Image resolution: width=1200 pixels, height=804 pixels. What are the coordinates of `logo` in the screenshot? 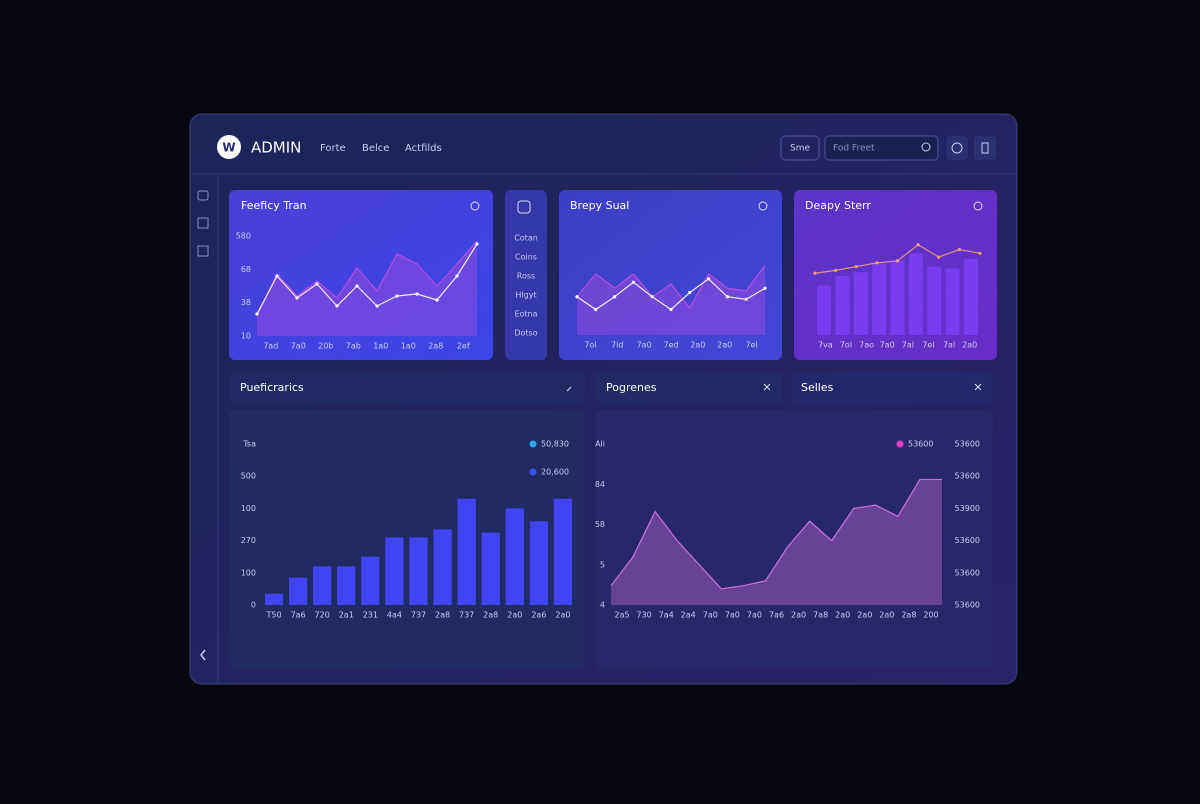 It's located at (229, 147).